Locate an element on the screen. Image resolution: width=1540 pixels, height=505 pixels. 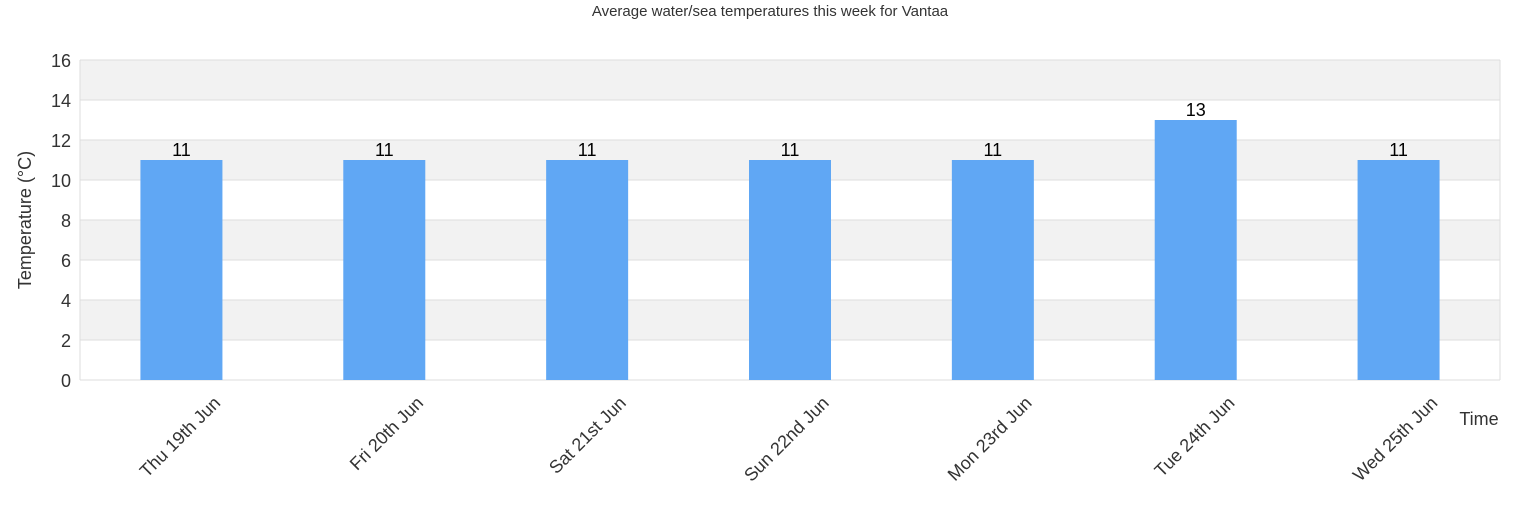
y-tick-label: 4 is located at coordinates (66, 301).